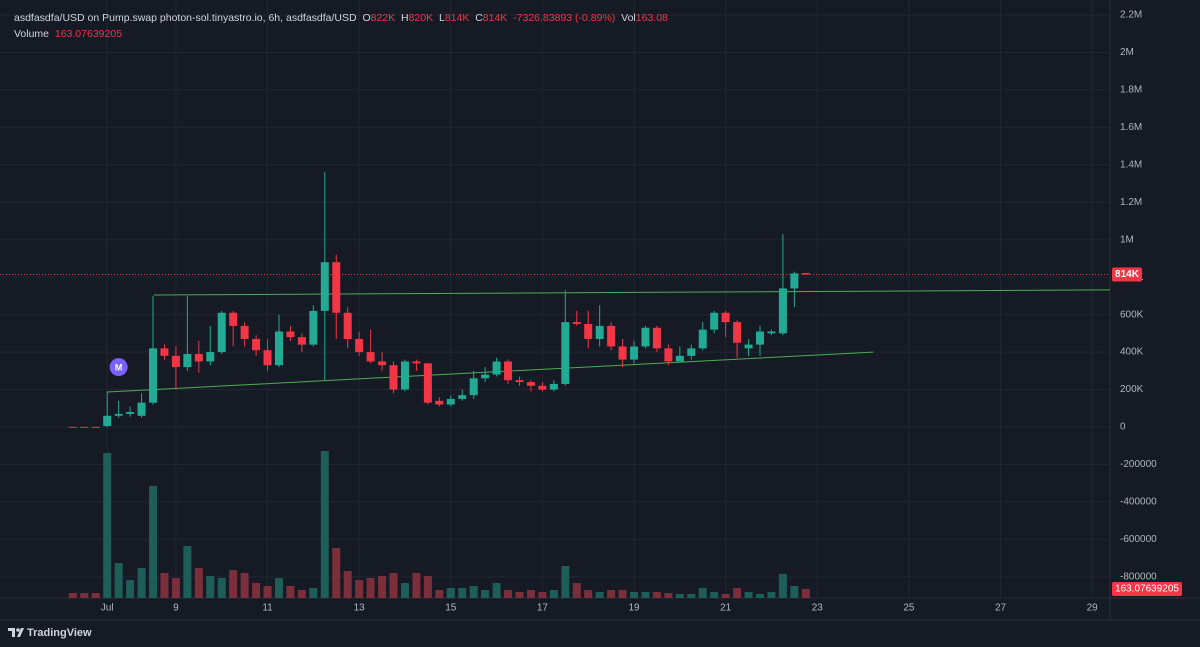  What do you see at coordinates (1123, 427) in the screenshot?
I see `y-tick-label: 0` at bounding box center [1123, 427].